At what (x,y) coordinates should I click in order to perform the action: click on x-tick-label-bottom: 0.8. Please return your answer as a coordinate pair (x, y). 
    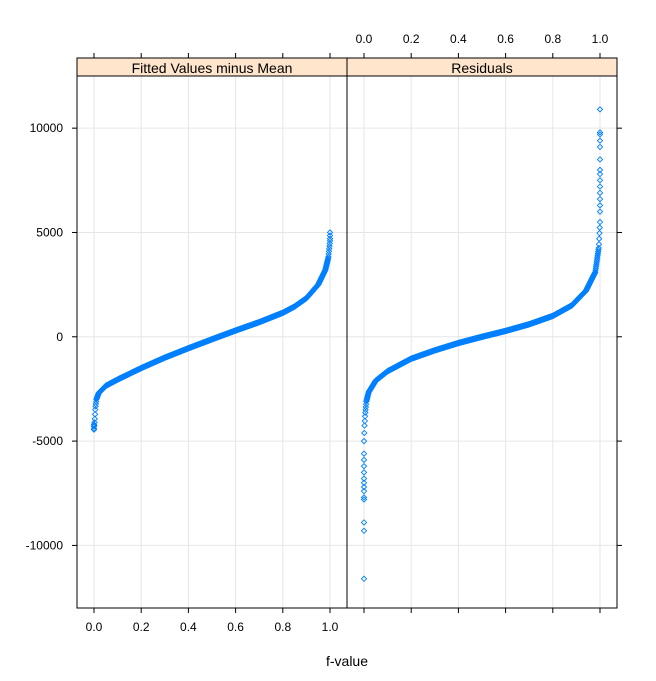
    Looking at the image, I should click on (282, 627).